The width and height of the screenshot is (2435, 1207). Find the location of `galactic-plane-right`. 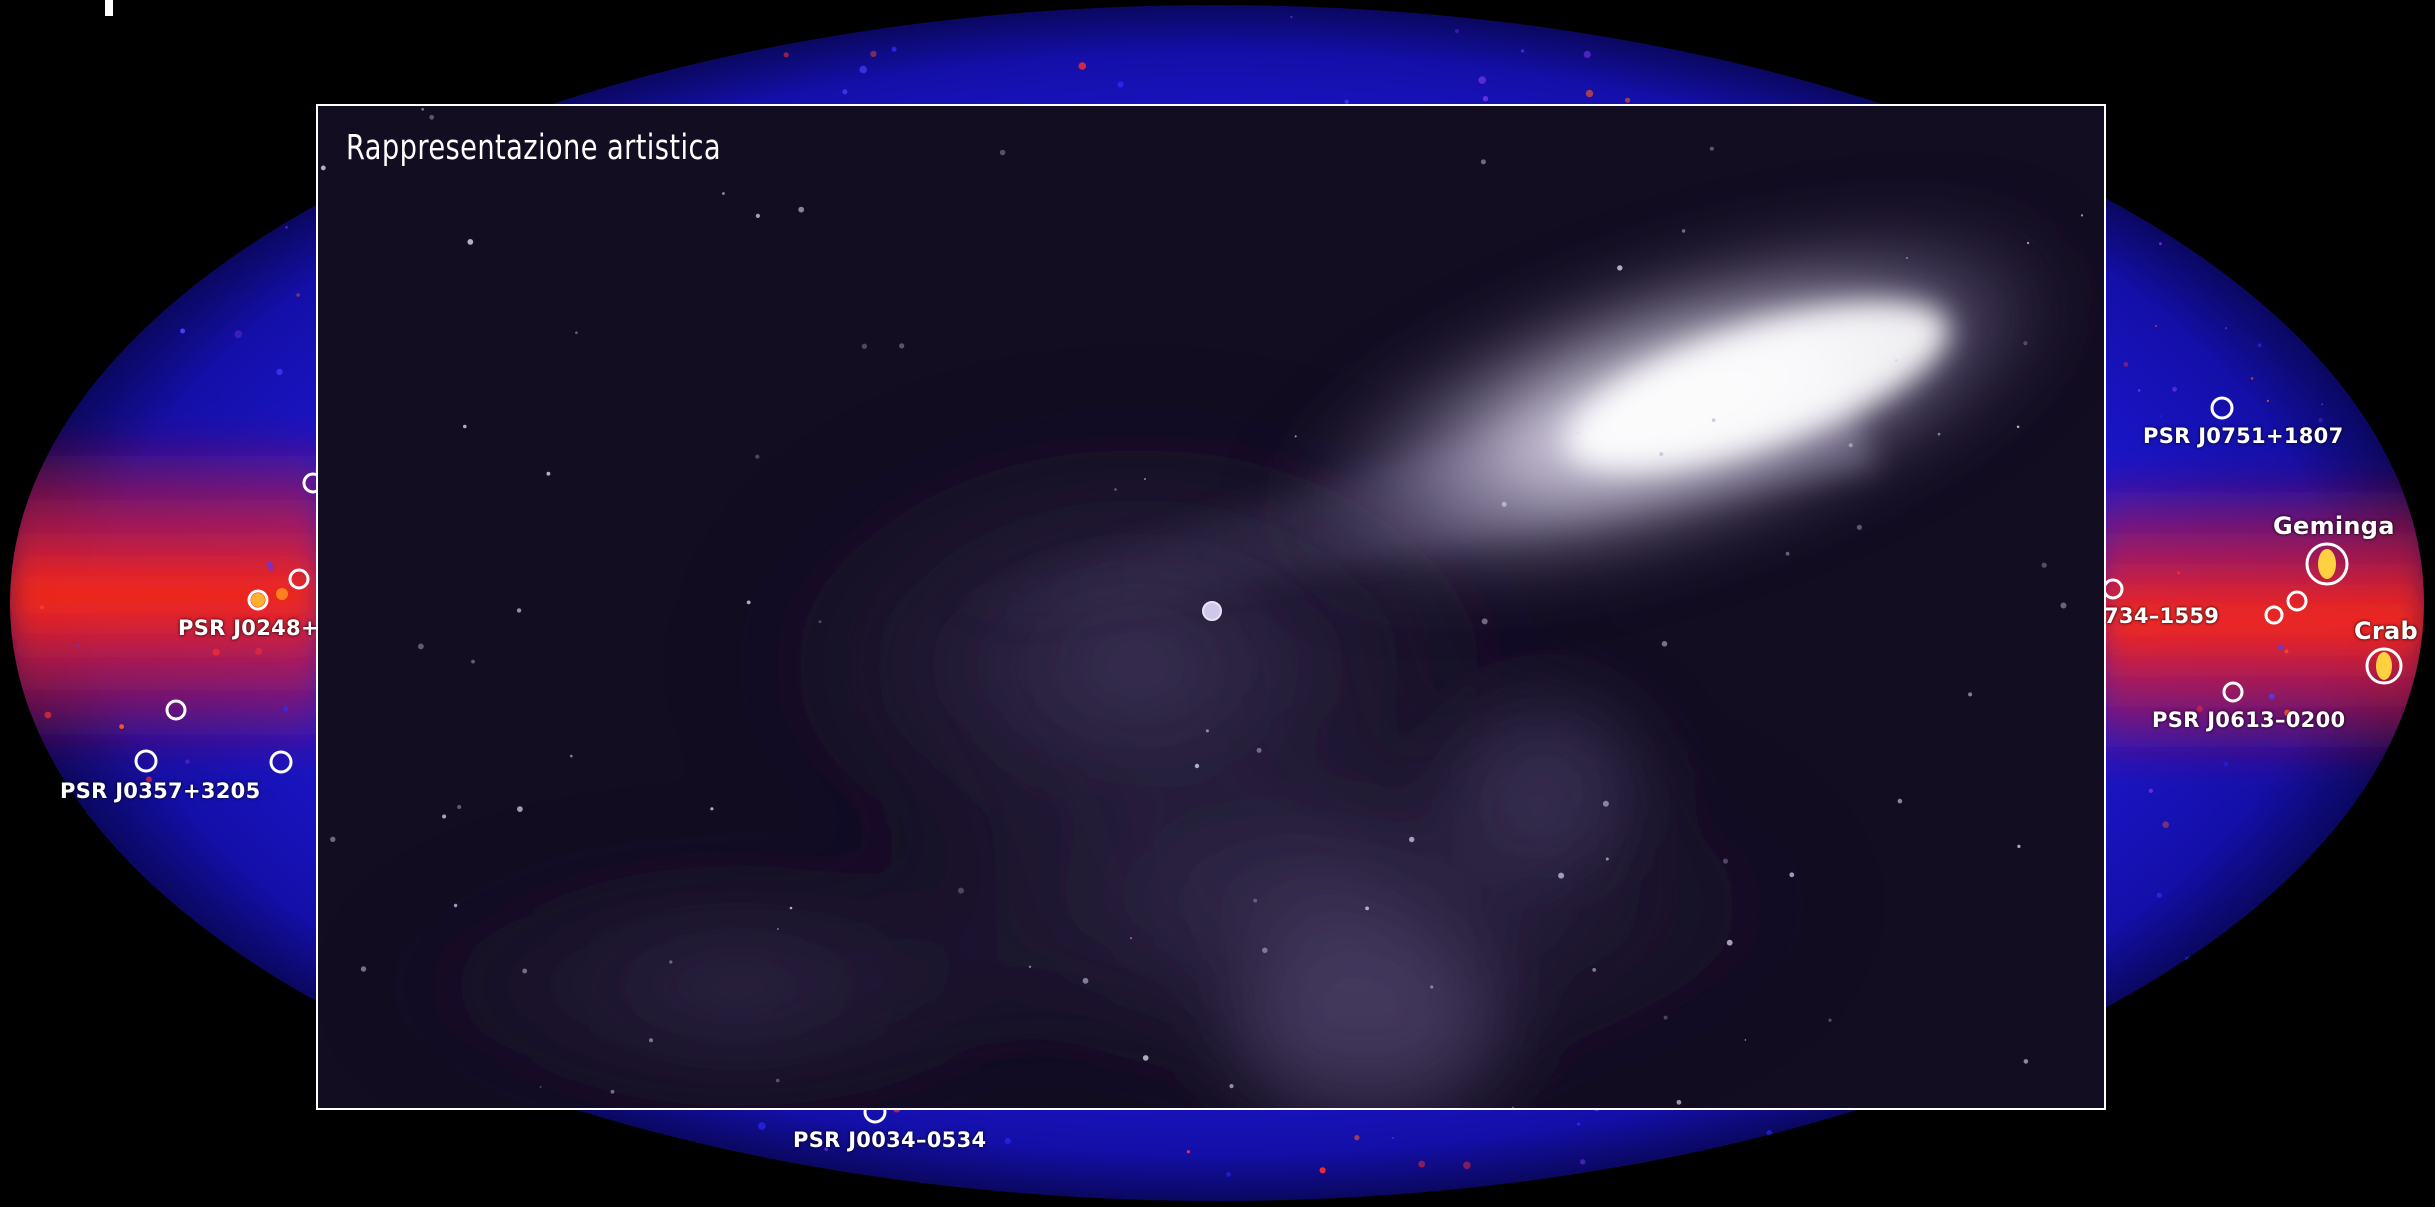

galactic-plane-right is located at coordinates (2257, 620).